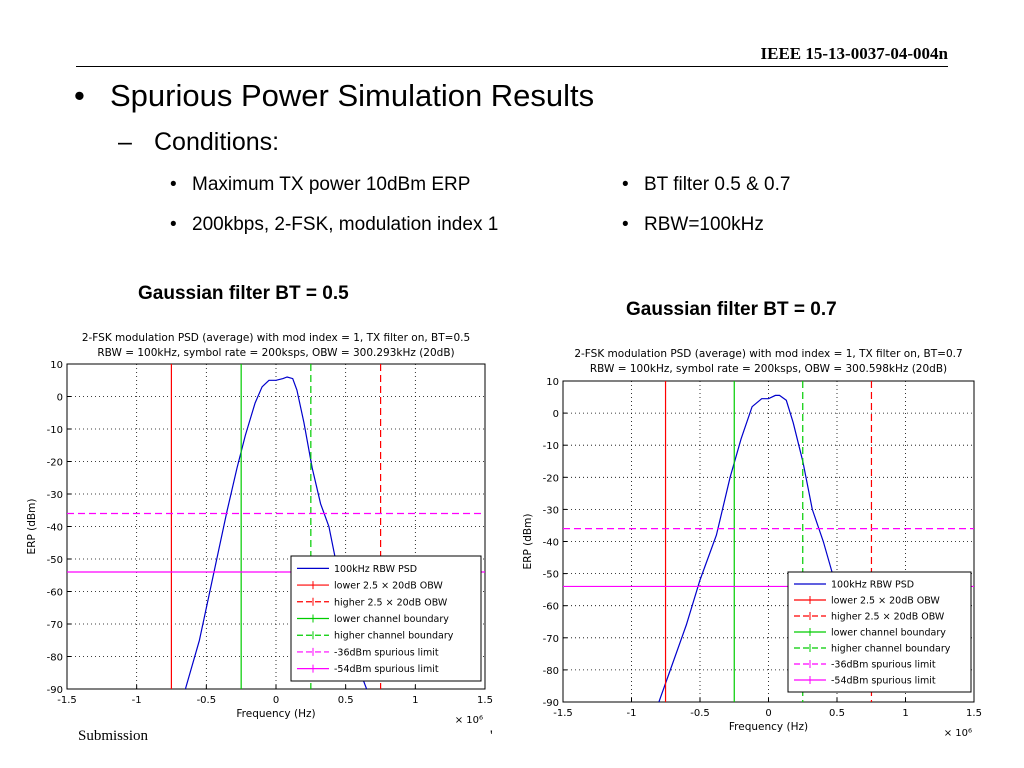 Image resolution: width=1024 pixels, height=768 pixels. I want to click on chart-caption-bt05: Gaussian filter BT = 0.5, so click(243, 293).